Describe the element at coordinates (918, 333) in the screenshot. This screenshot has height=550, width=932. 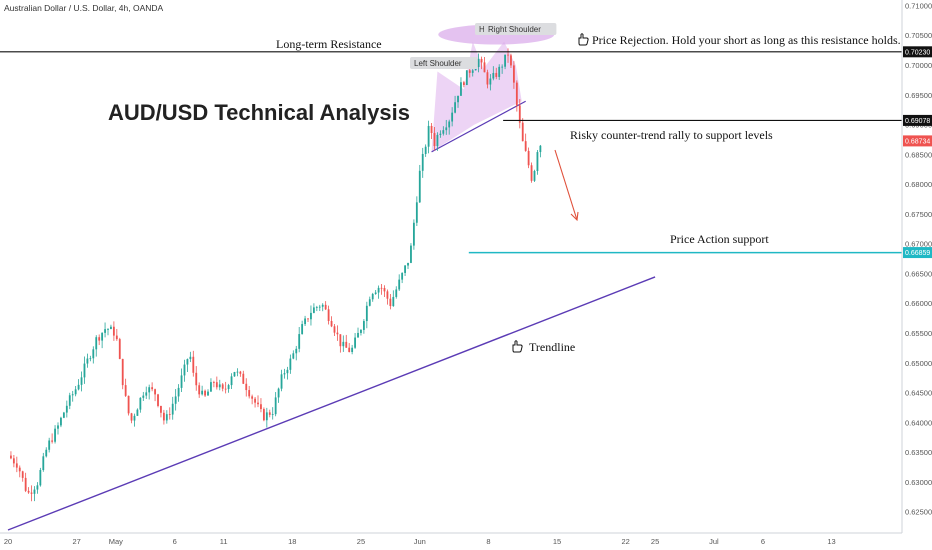
I see `y-tick-label: 0.65500` at that location.